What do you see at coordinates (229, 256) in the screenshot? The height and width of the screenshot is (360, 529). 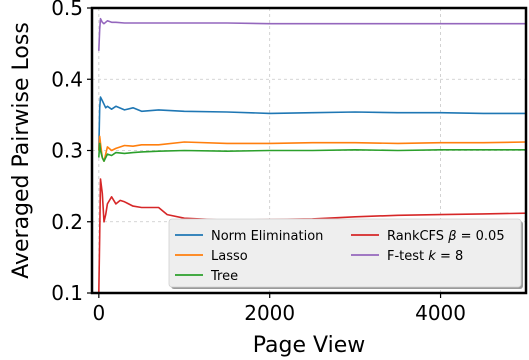 I see `legend-item-label: Lasso` at bounding box center [229, 256].